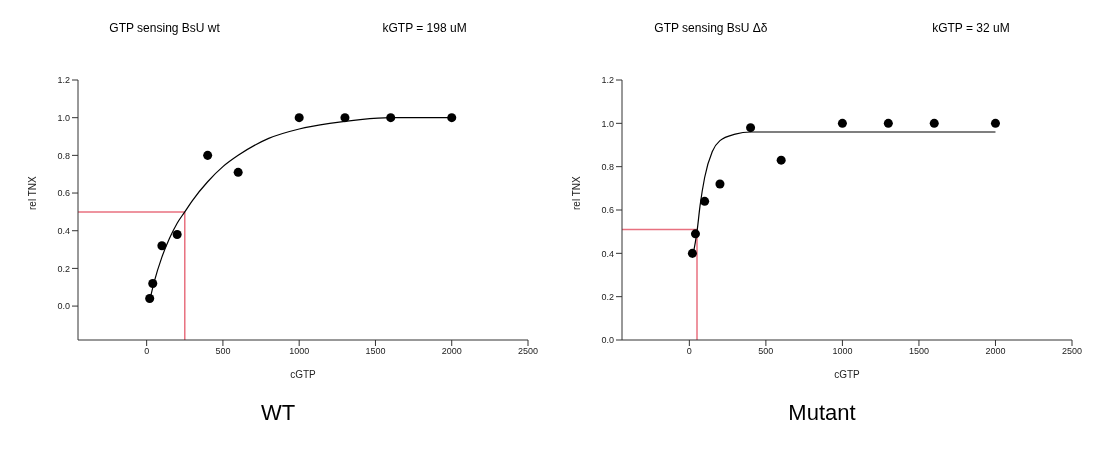  I want to click on chart-title: GTP sensing BsU Δδ, so click(711, 28).